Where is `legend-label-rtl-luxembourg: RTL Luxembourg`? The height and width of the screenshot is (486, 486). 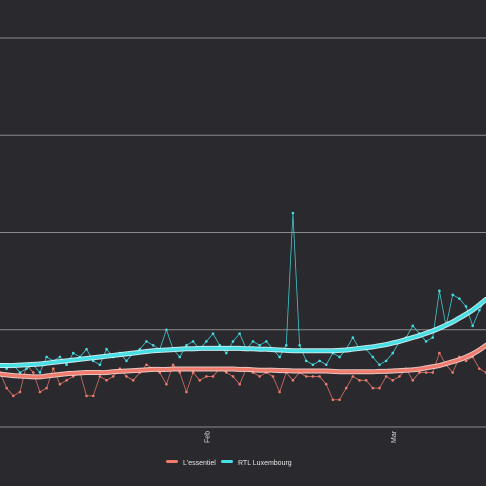
legend-label-rtl-luxembourg: RTL Luxembourg is located at coordinates (265, 463).